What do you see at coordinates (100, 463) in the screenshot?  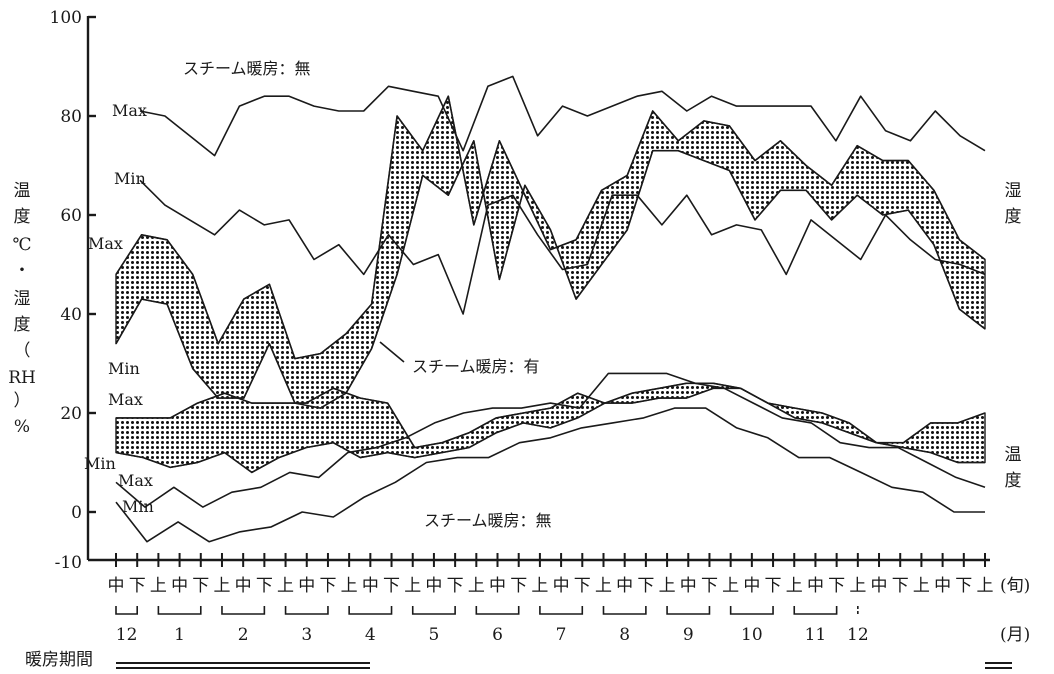 I see `series-label-temp-on-min: Min` at bounding box center [100, 463].